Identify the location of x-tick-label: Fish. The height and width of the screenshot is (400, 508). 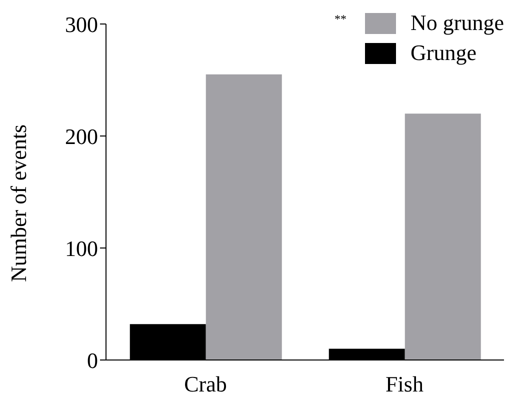
(405, 384).